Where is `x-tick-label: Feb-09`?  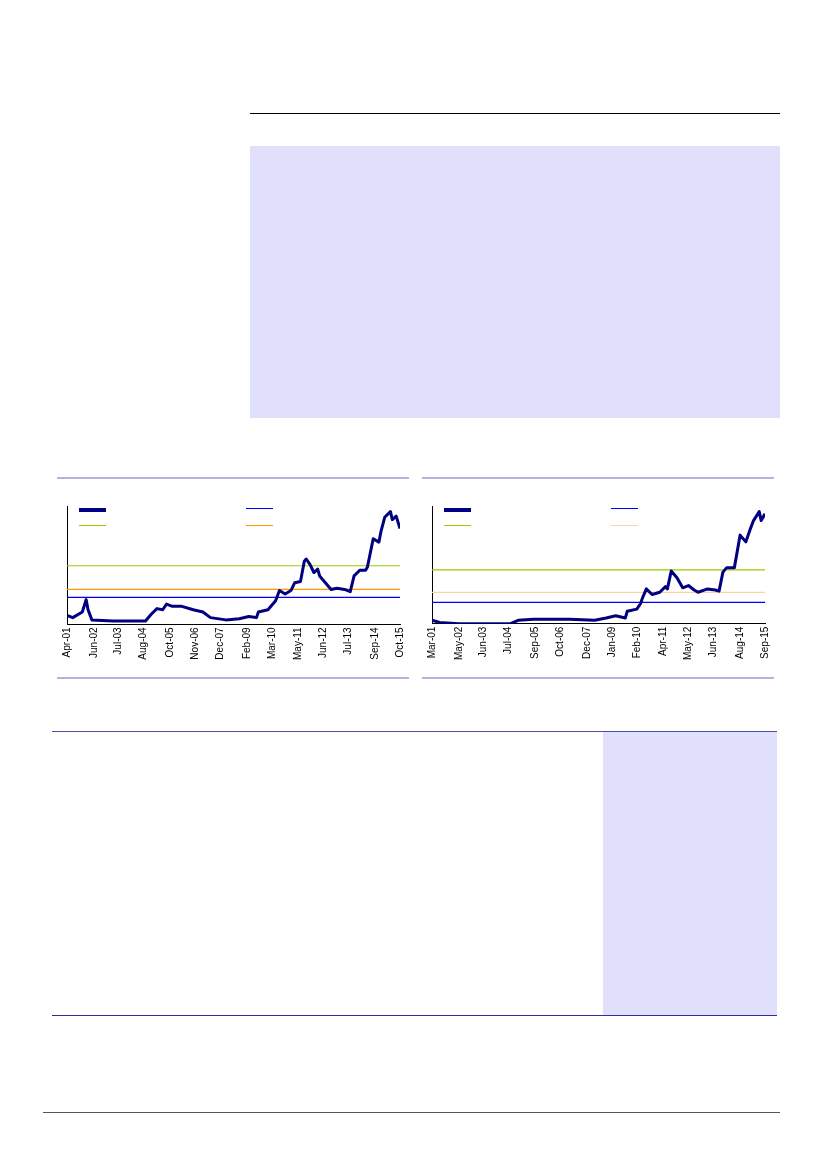
x-tick-label: Feb-09 is located at coordinates (246, 643).